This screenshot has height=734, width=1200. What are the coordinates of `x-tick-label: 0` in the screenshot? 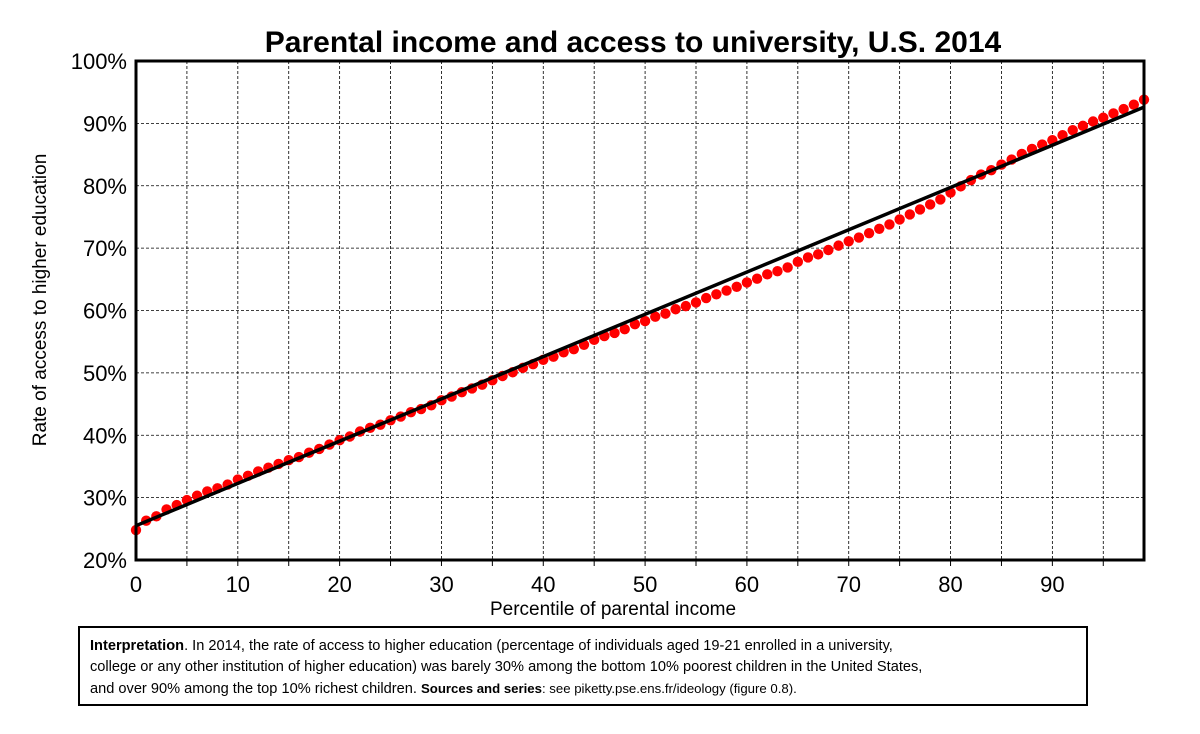 It's located at (136, 584).